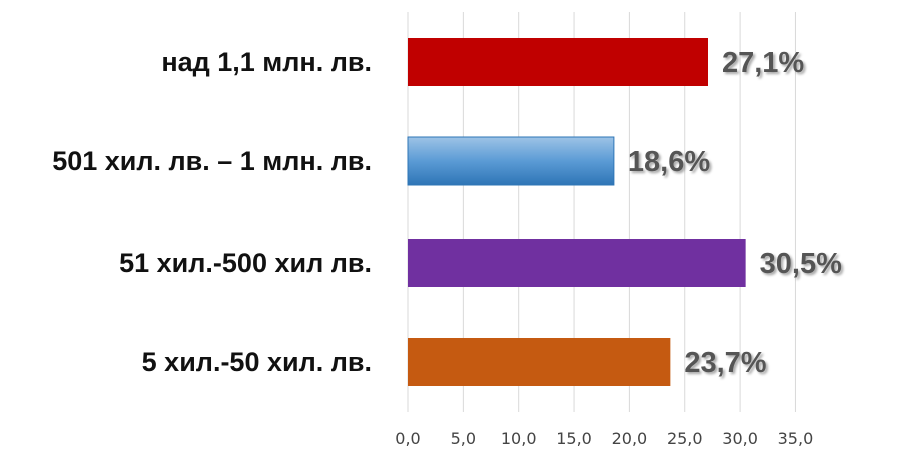  I want to click on x-tick-label: 30,0, so click(740, 438).